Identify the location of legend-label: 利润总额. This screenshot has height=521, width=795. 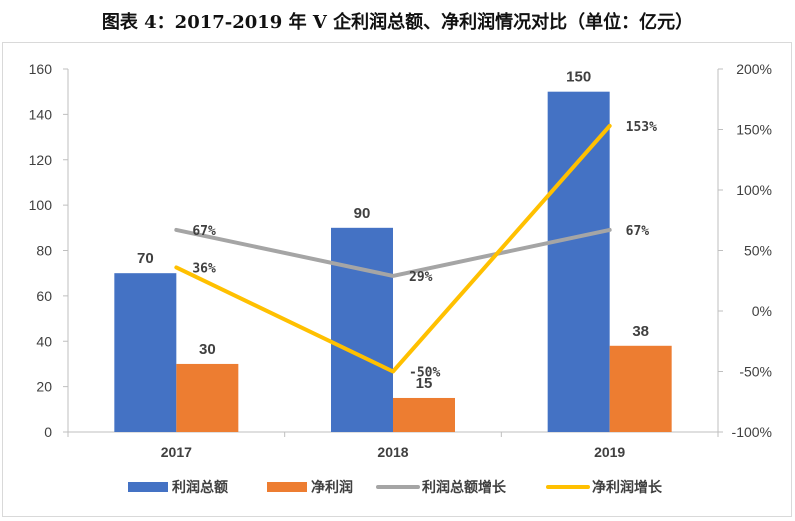
(200, 487).